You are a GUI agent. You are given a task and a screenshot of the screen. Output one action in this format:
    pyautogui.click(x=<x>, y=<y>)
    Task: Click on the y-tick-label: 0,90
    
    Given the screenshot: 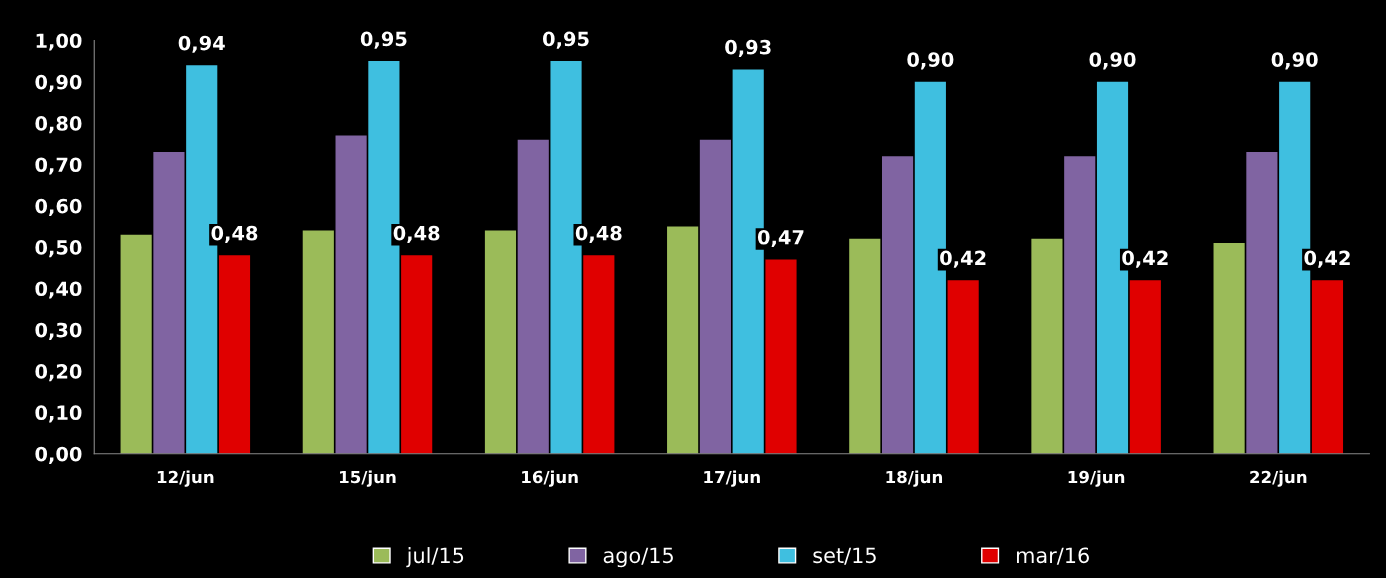 What is the action you would take?
    pyautogui.click(x=58, y=83)
    